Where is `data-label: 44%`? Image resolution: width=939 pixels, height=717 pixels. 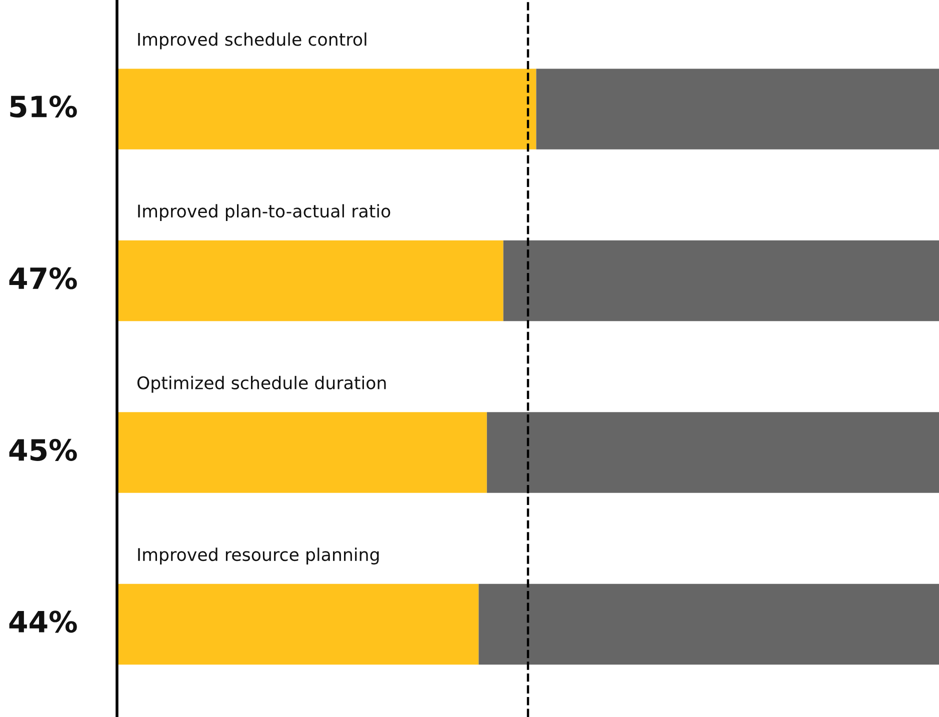
data-label: 44% is located at coordinates (43, 621).